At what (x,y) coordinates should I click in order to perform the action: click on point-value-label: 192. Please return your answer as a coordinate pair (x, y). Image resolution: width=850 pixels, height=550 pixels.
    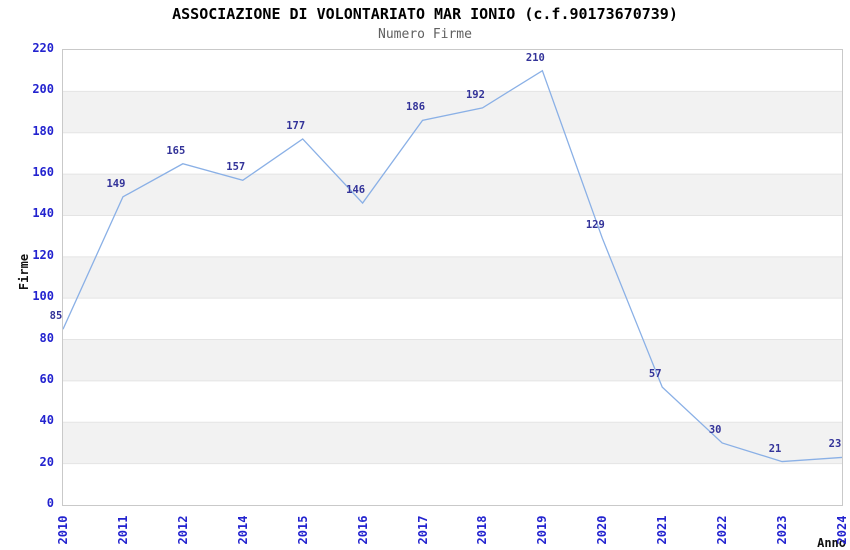
    Looking at the image, I should click on (475, 94).